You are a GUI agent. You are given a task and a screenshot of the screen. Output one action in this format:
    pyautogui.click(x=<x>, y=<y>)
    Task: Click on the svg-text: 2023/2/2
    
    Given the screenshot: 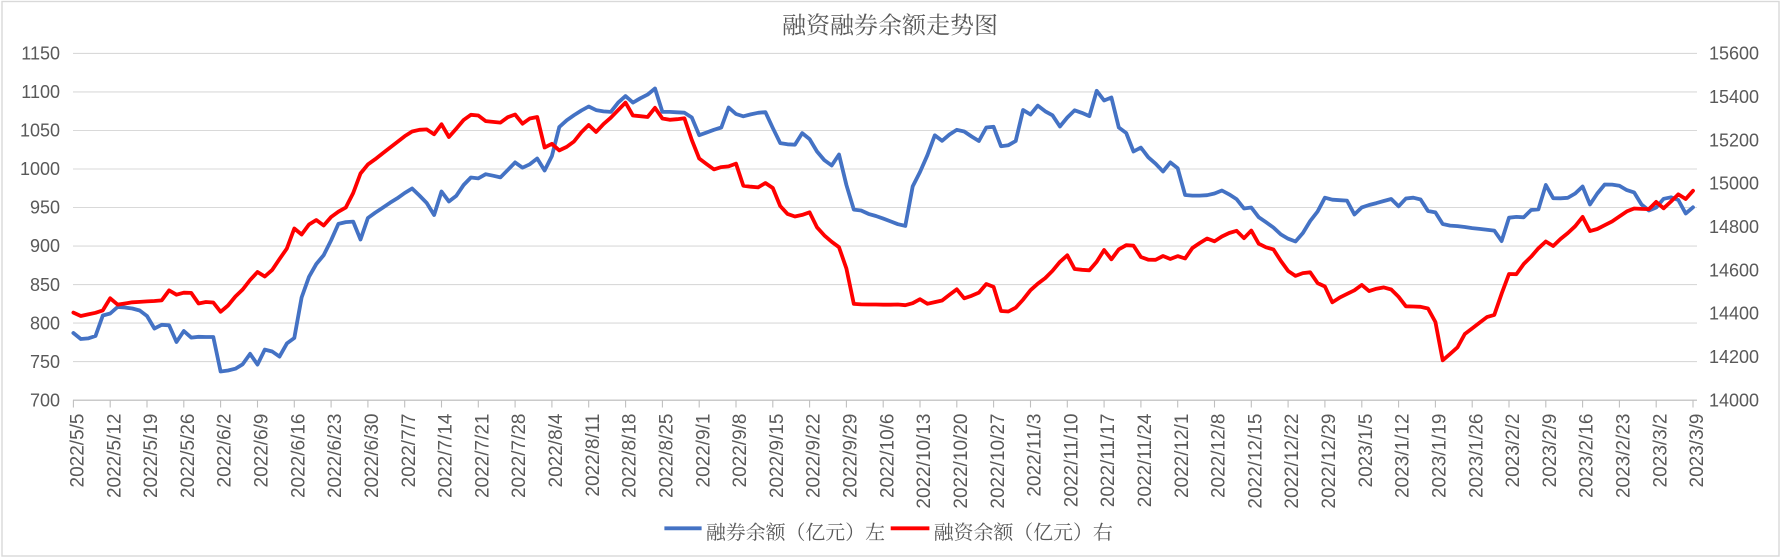 What is the action you would take?
    pyautogui.click(x=1513, y=451)
    